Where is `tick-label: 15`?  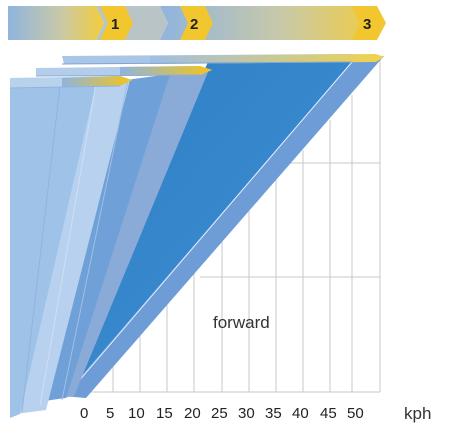
tick-label: 15 is located at coordinates (164, 413).